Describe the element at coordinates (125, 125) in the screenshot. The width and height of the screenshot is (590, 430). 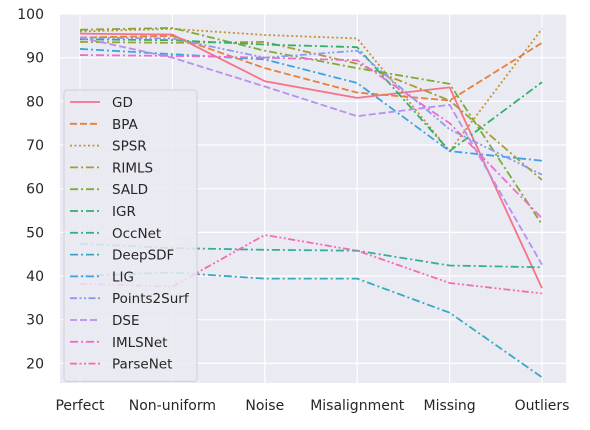
I see `legend-label: BPA` at that location.